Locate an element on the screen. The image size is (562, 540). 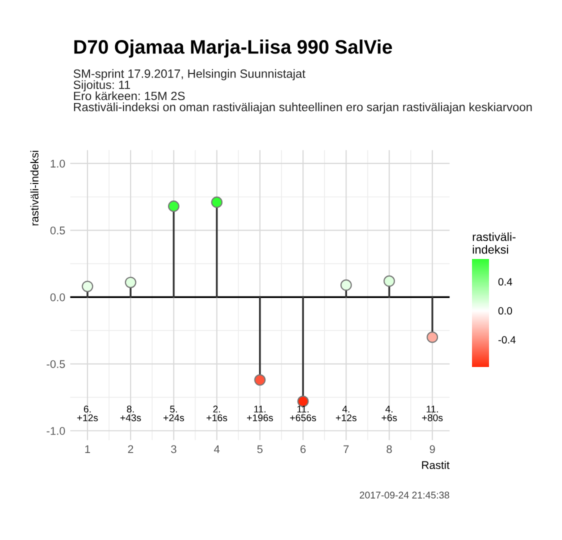
annotation: 8. +43s is located at coordinates (130, 414).